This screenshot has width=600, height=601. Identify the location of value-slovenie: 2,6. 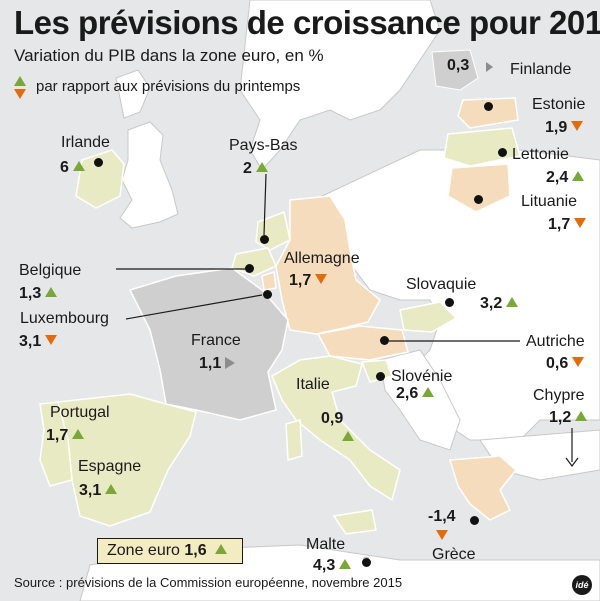
(415, 394).